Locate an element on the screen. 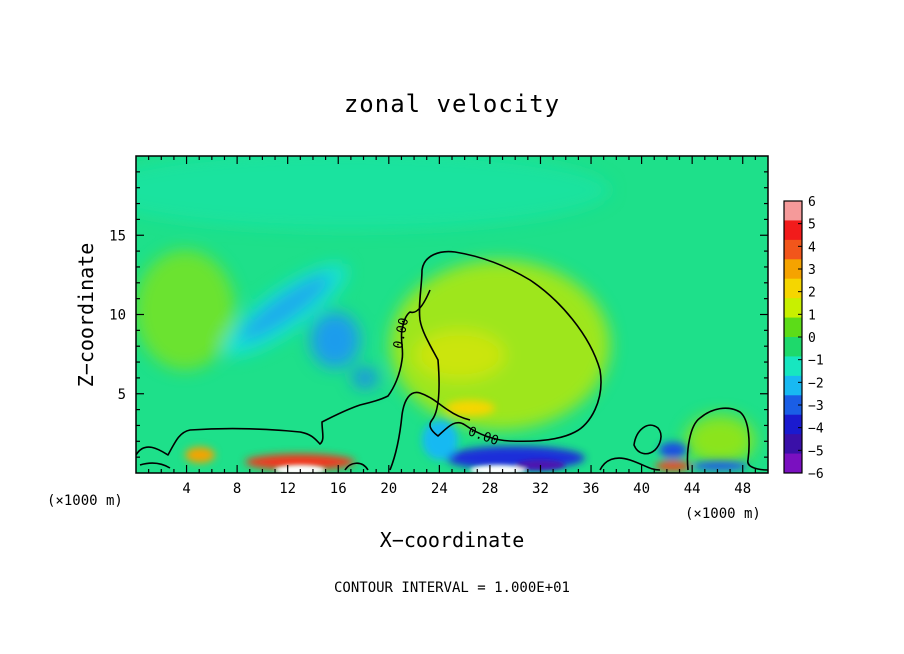 Image resolution: width=904 pixels, height=654 pixels. y-axis-label: Z−coordinate is located at coordinates (86, 315).